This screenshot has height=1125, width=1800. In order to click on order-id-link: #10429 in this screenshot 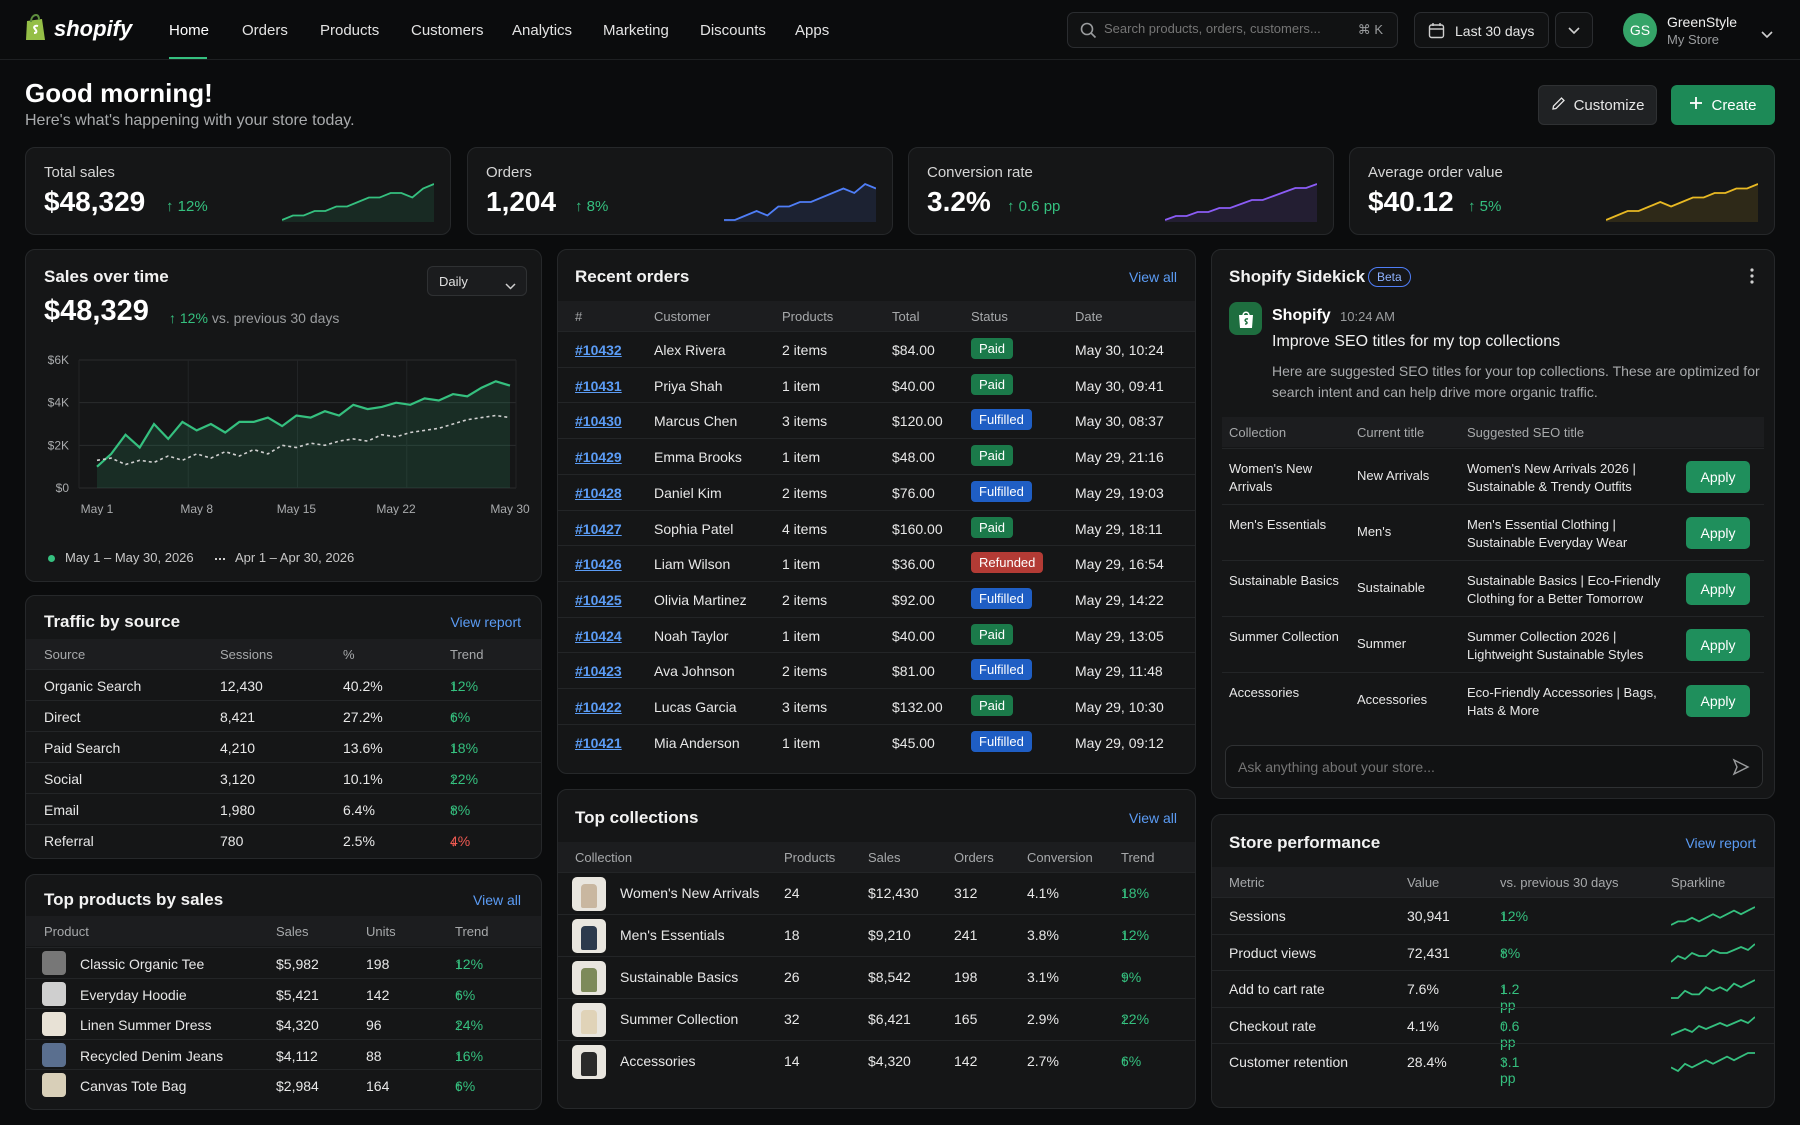, I will do `click(598, 457)`.